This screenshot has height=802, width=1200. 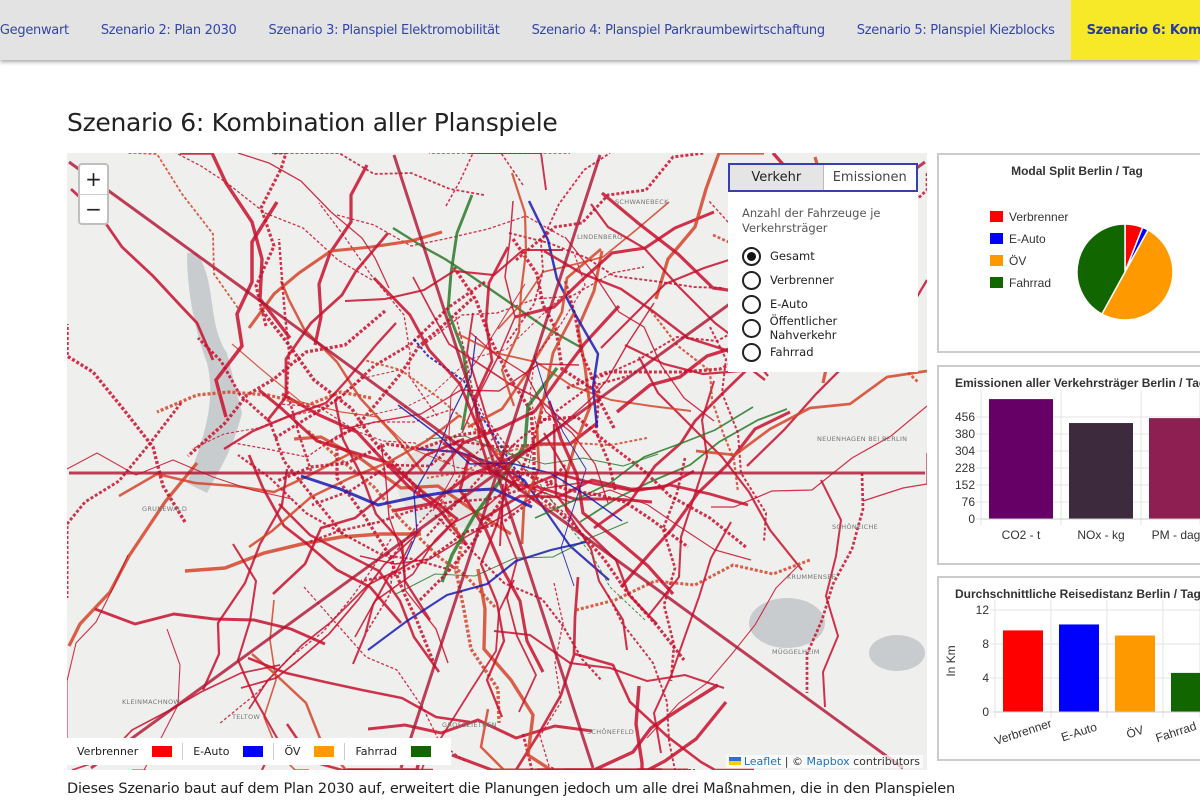 I want to click on map-label: Schwanebeck, so click(x=642, y=202).